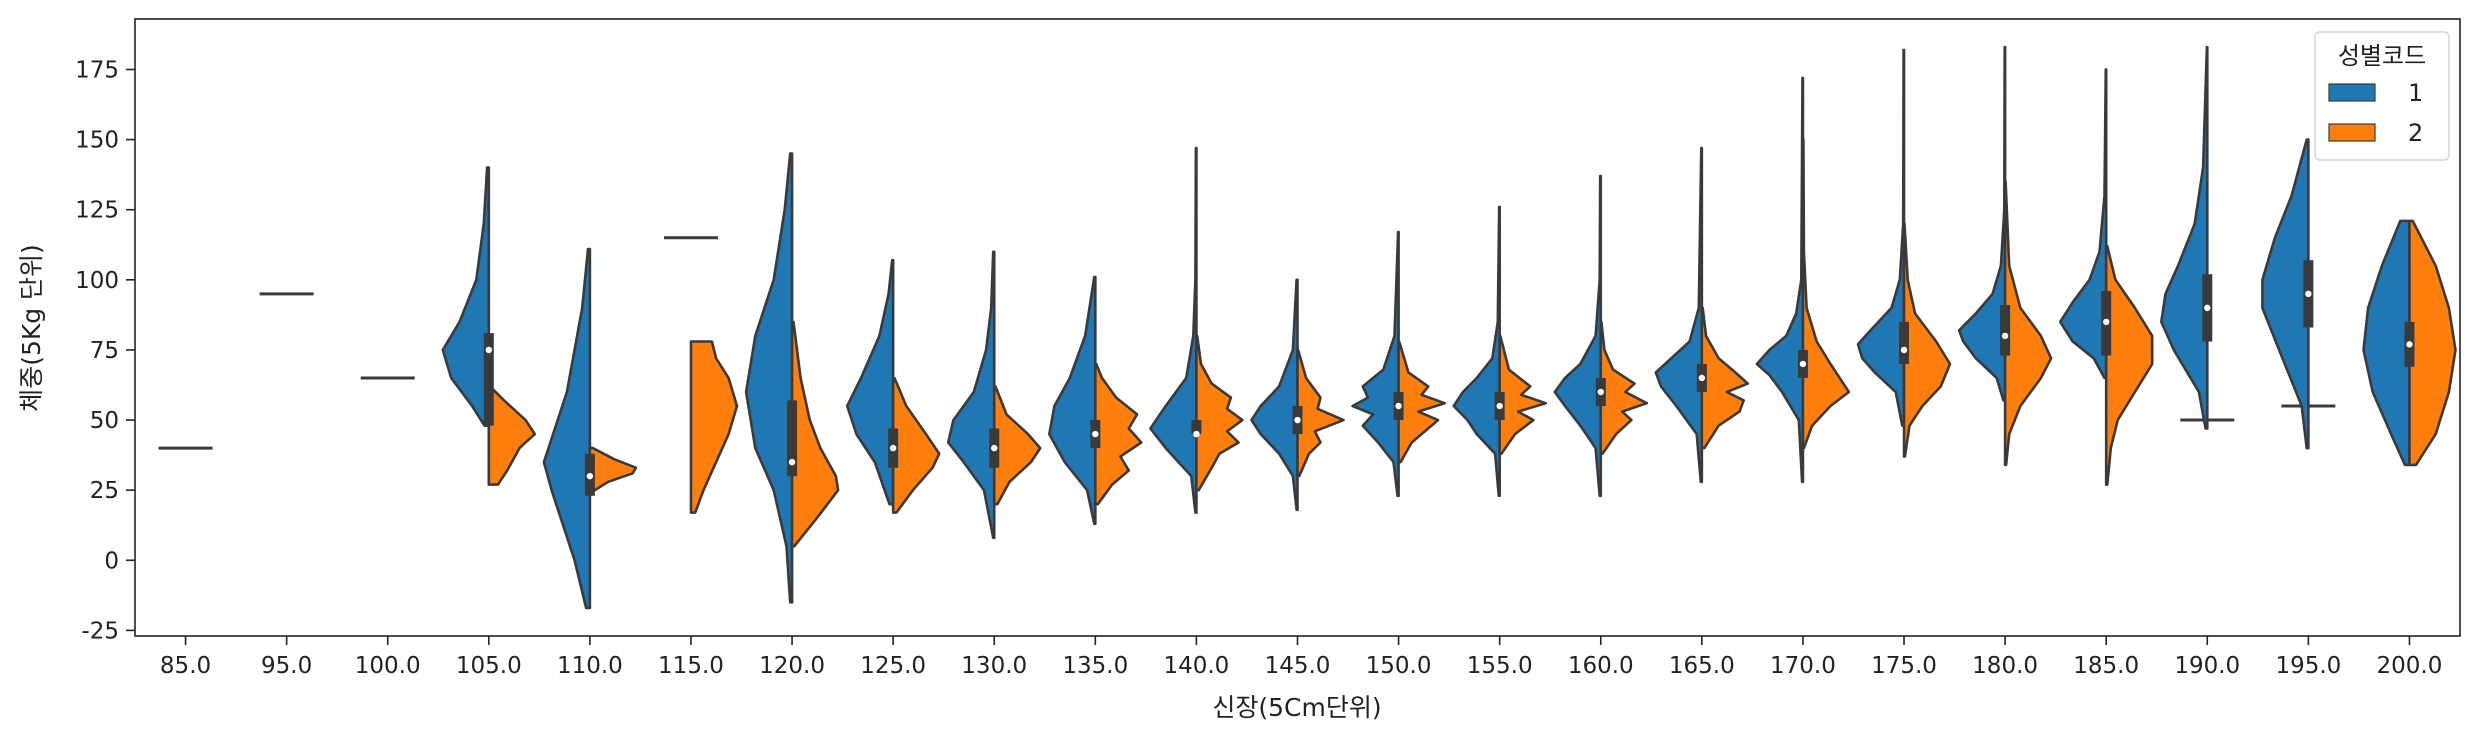  I want to click on violin-130.0, so click(994, 395).